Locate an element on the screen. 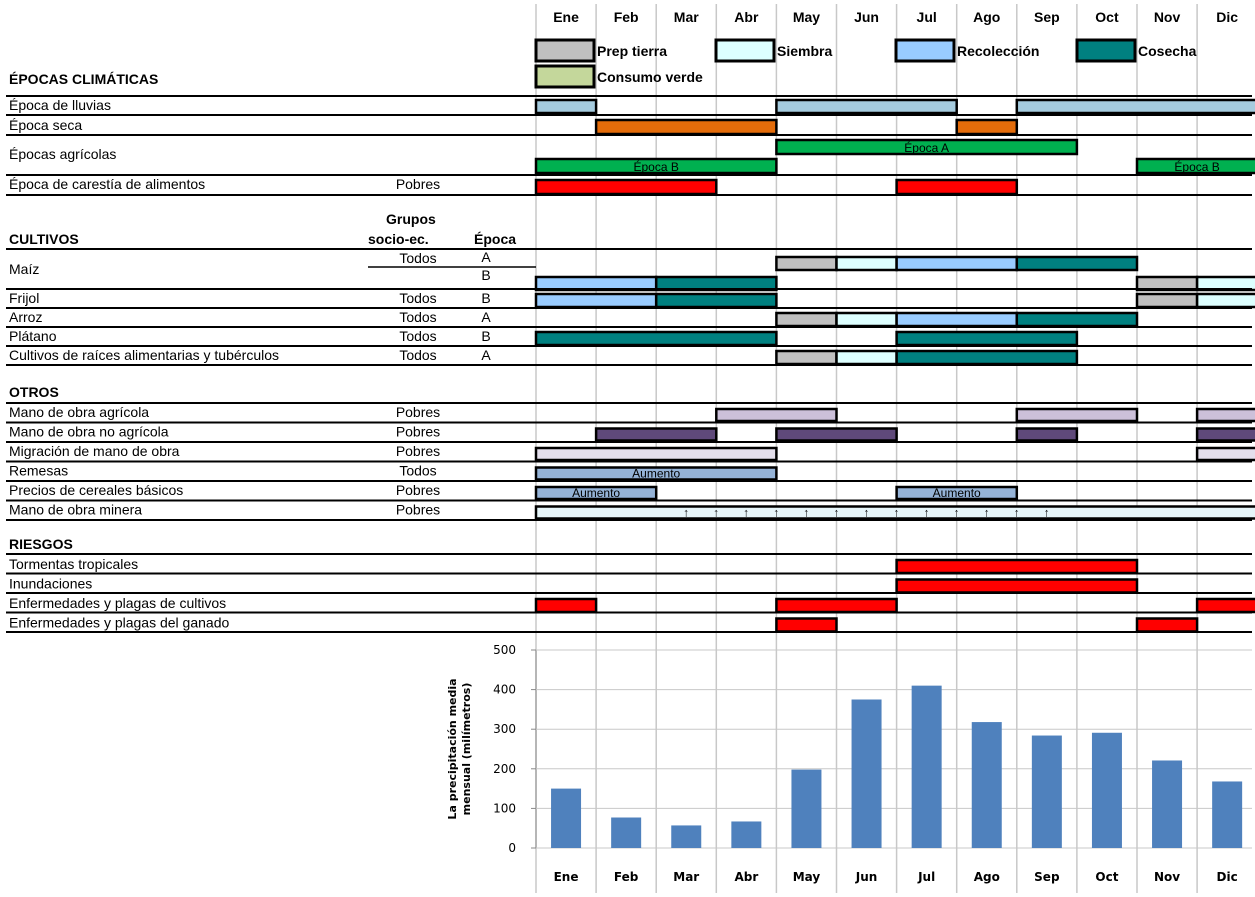 This screenshot has height=897, width=1255. y-axis-title-line1: La precipitación media is located at coordinates (452, 748).